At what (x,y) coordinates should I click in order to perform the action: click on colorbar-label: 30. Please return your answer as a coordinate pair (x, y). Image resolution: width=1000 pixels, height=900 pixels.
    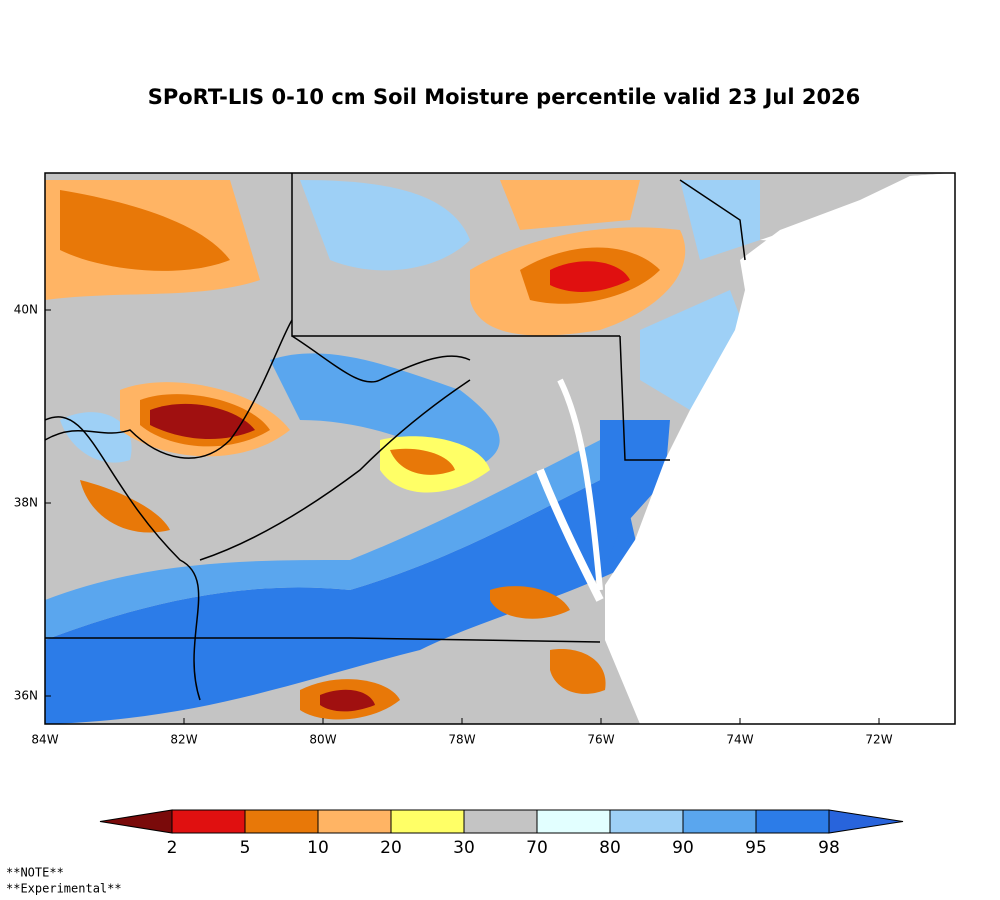
    Looking at the image, I should click on (464, 848).